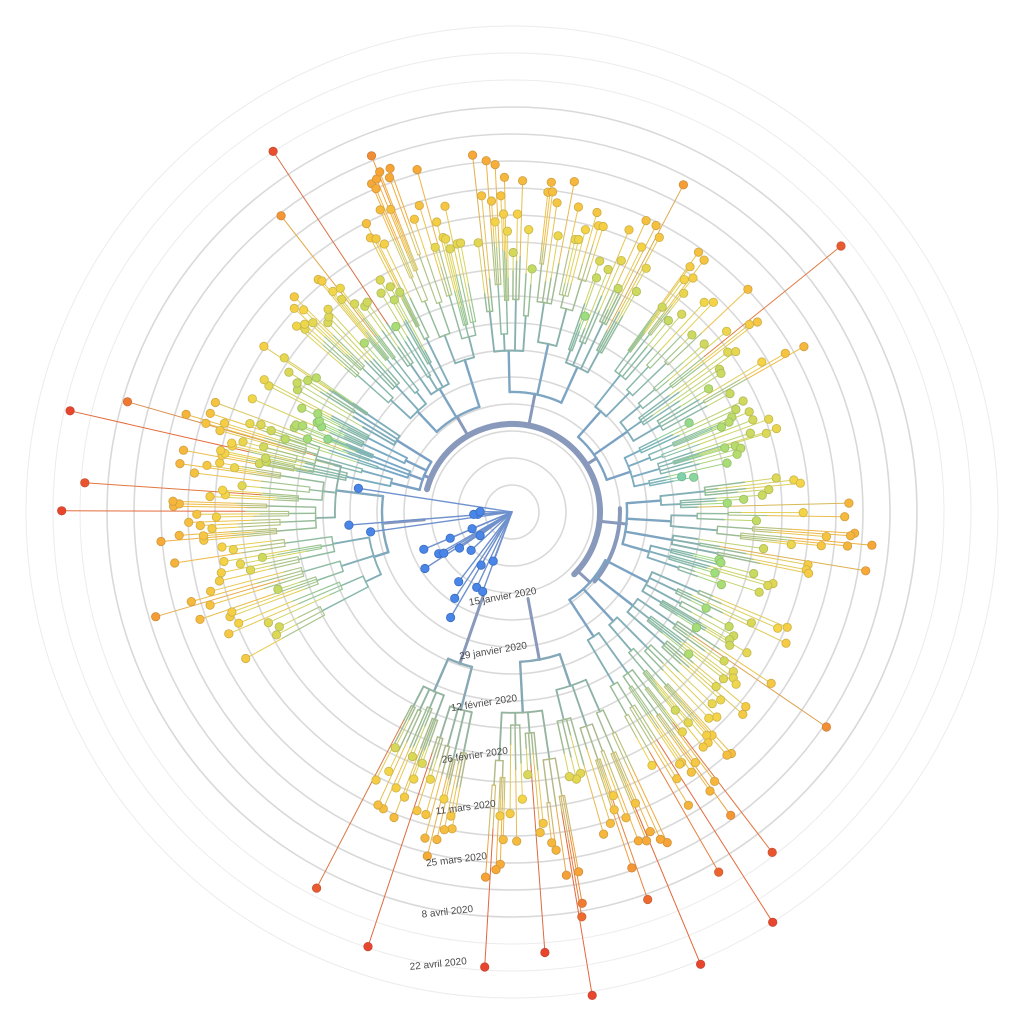  What do you see at coordinates (280, 475) in the screenshot?
I see `internal-arc` at bounding box center [280, 475].